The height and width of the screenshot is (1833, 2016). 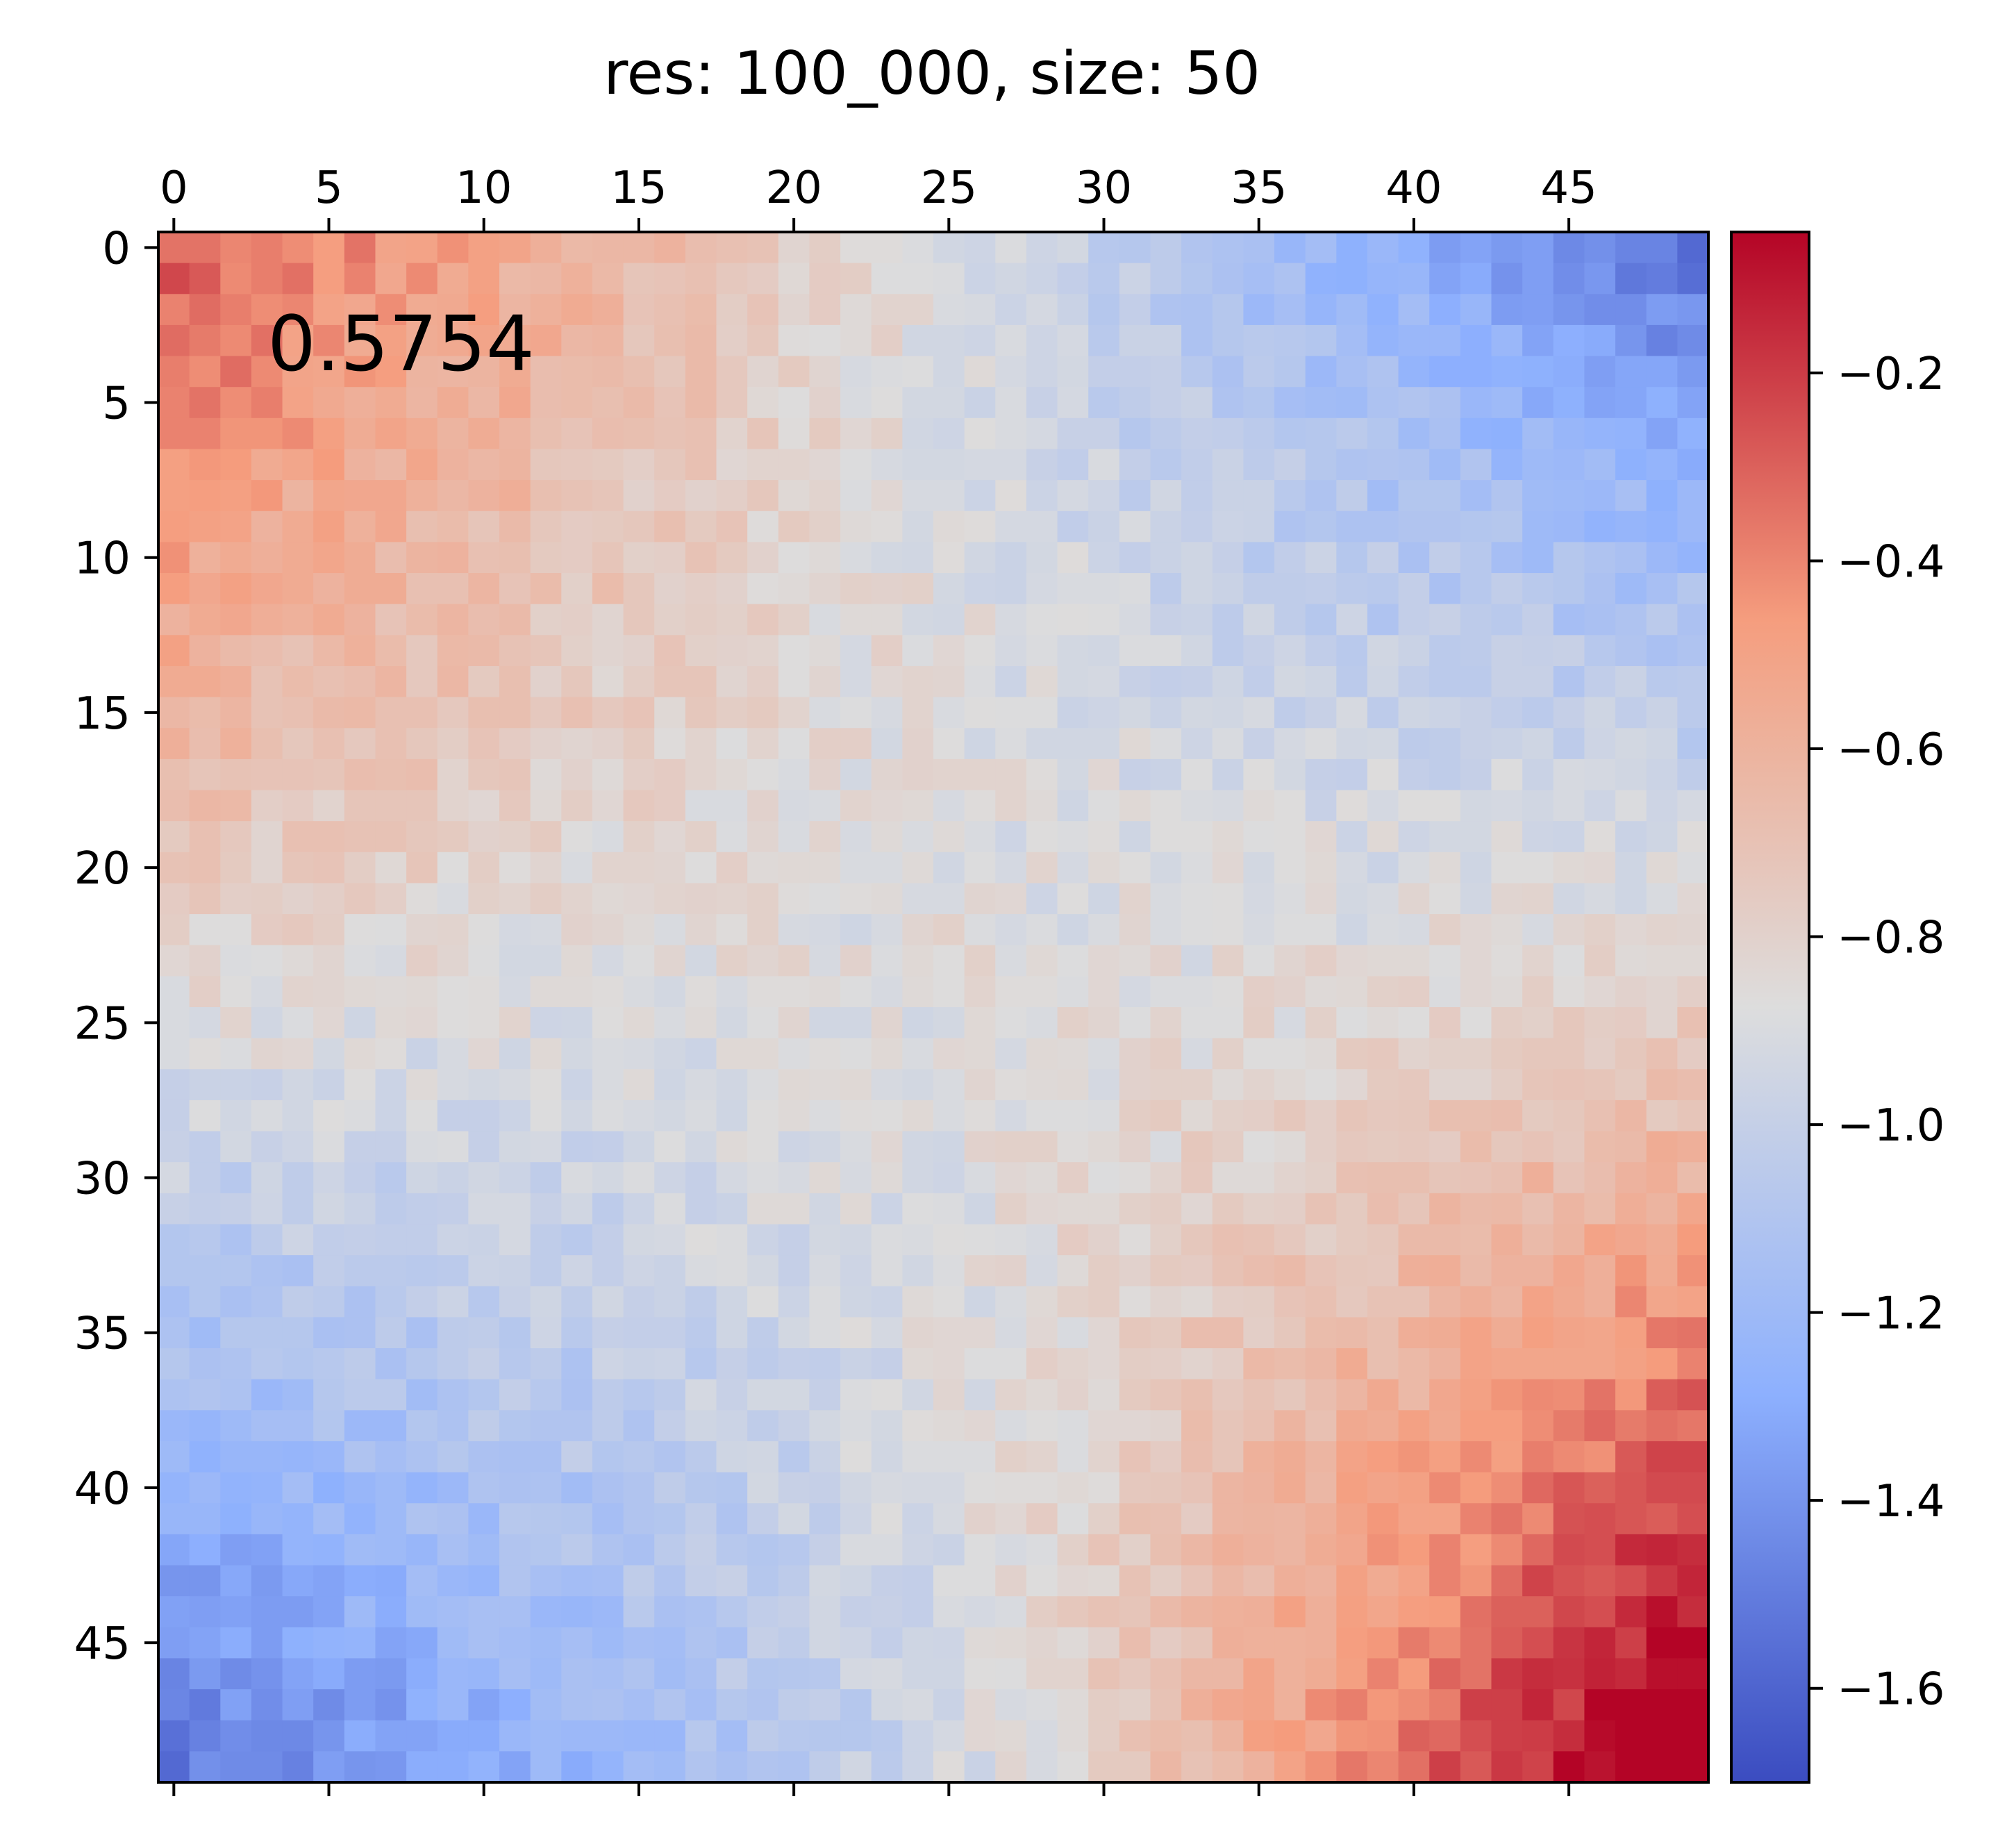 What do you see at coordinates (116, 248) in the screenshot?
I see `y-tick-label: 0` at bounding box center [116, 248].